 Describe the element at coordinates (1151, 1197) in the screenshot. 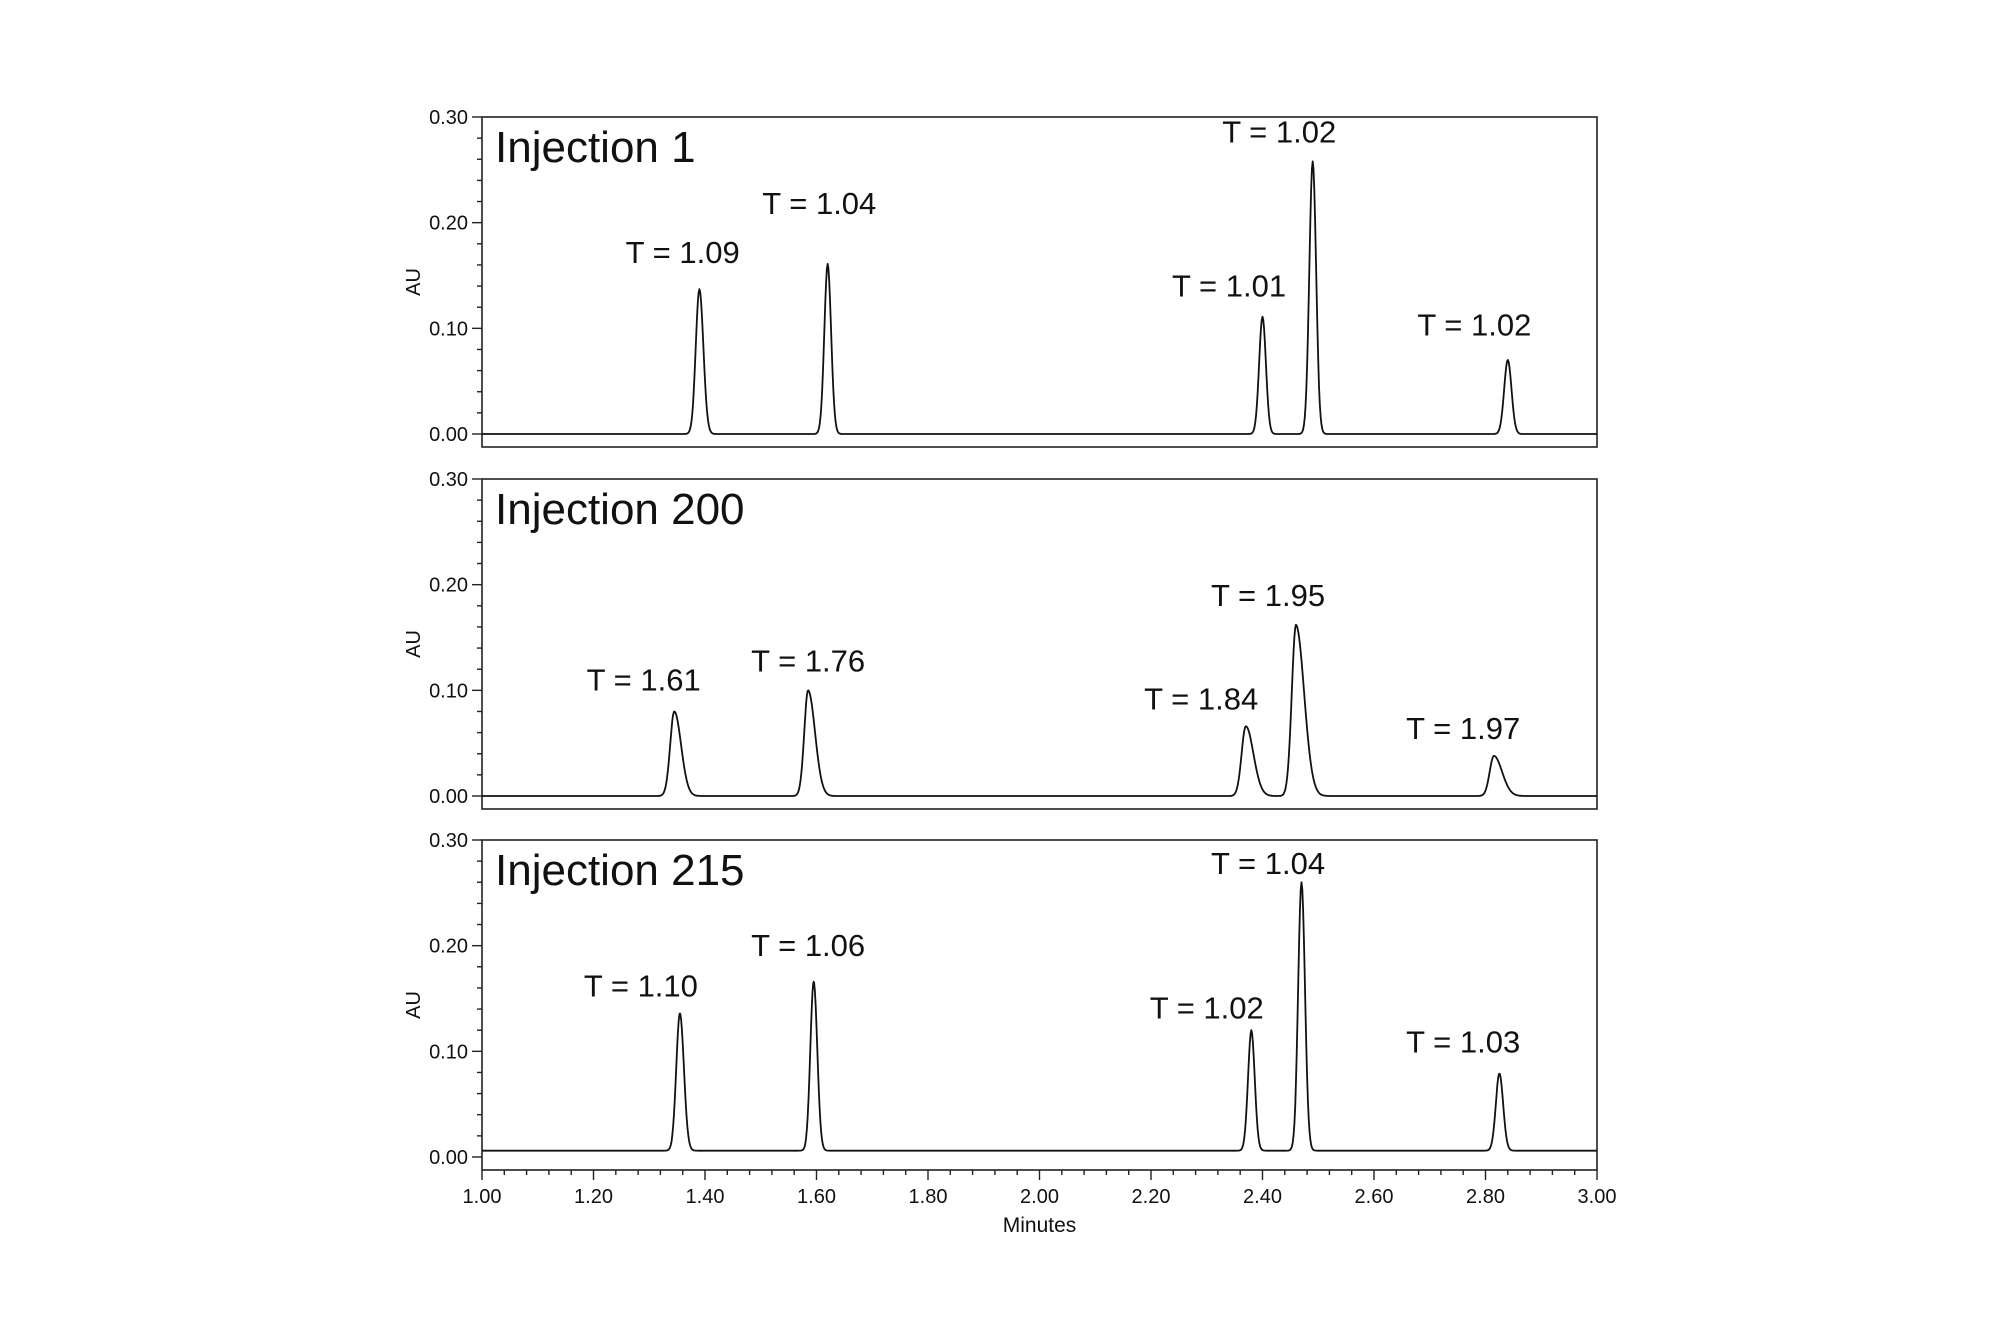

I see `x-tick-label: 2.20` at that location.